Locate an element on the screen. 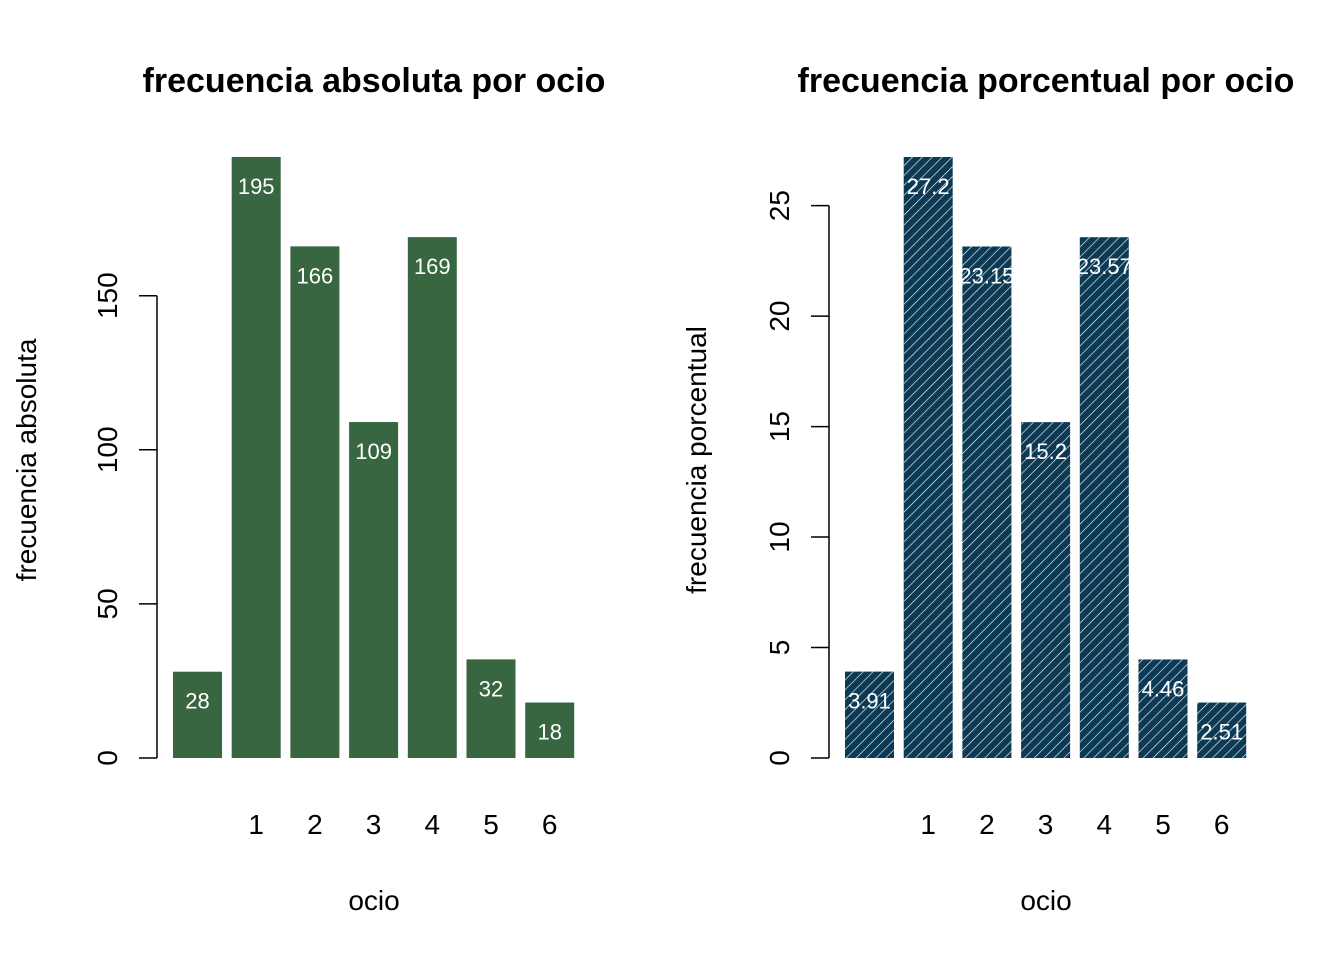 The height and width of the screenshot is (960, 1344). data-label: 2.51 is located at coordinates (1221, 732).